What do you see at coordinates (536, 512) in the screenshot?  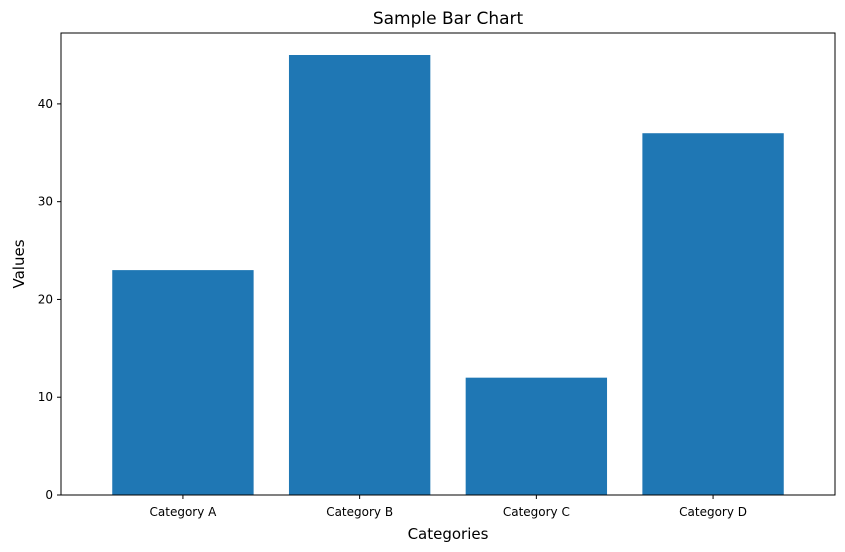 I see `x-tick-label: Category C` at bounding box center [536, 512].